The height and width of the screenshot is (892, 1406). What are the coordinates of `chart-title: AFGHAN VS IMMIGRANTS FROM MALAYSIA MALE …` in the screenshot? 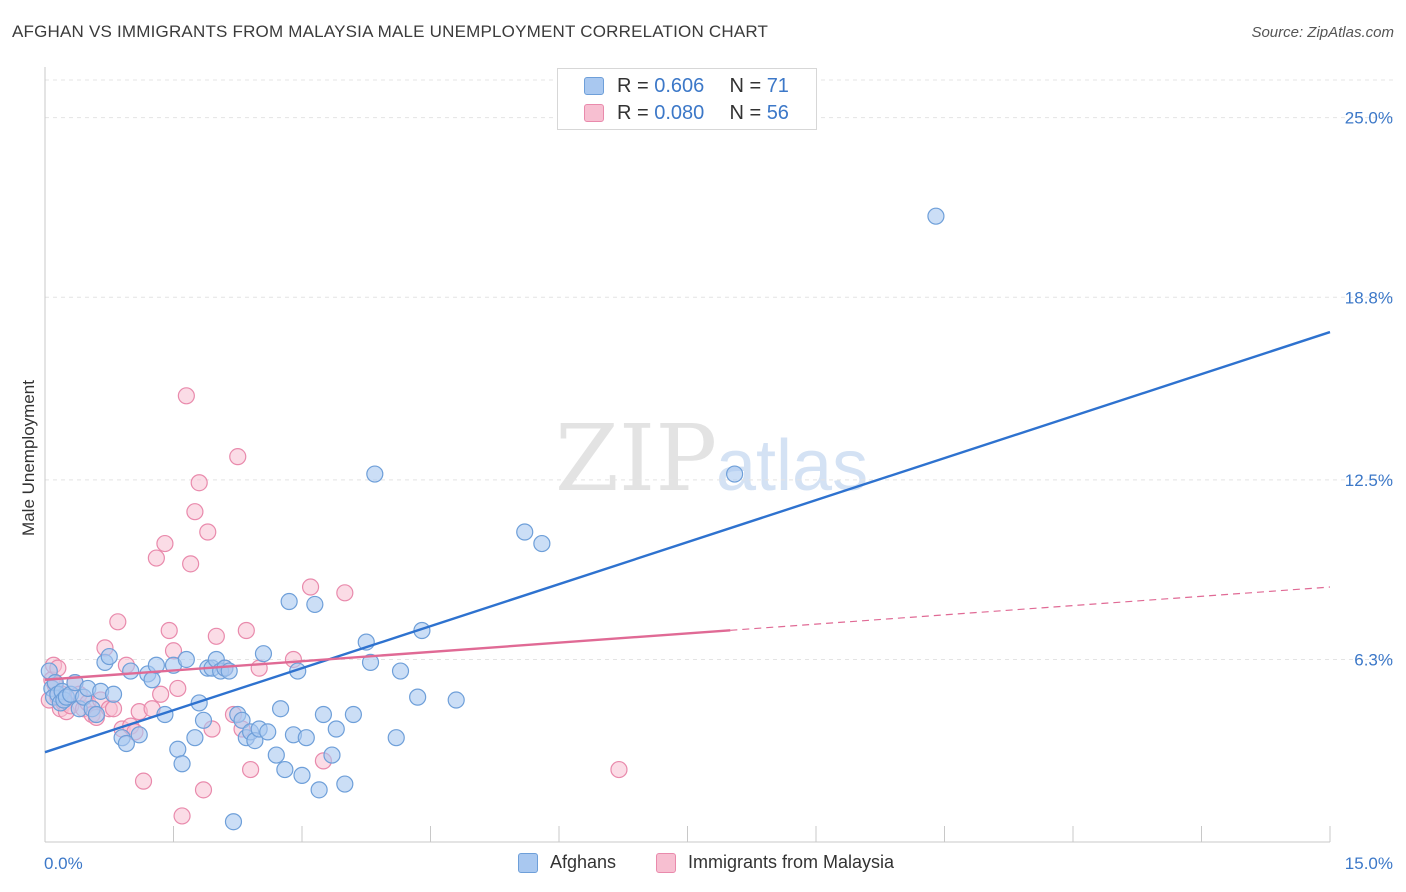 It's located at (390, 31).